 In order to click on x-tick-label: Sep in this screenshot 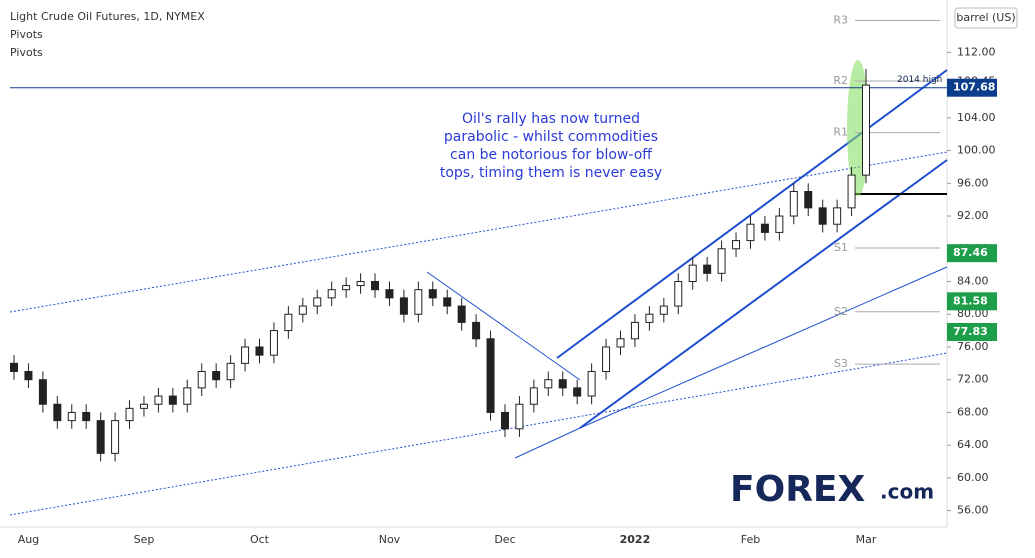, I will do `click(144, 539)`.